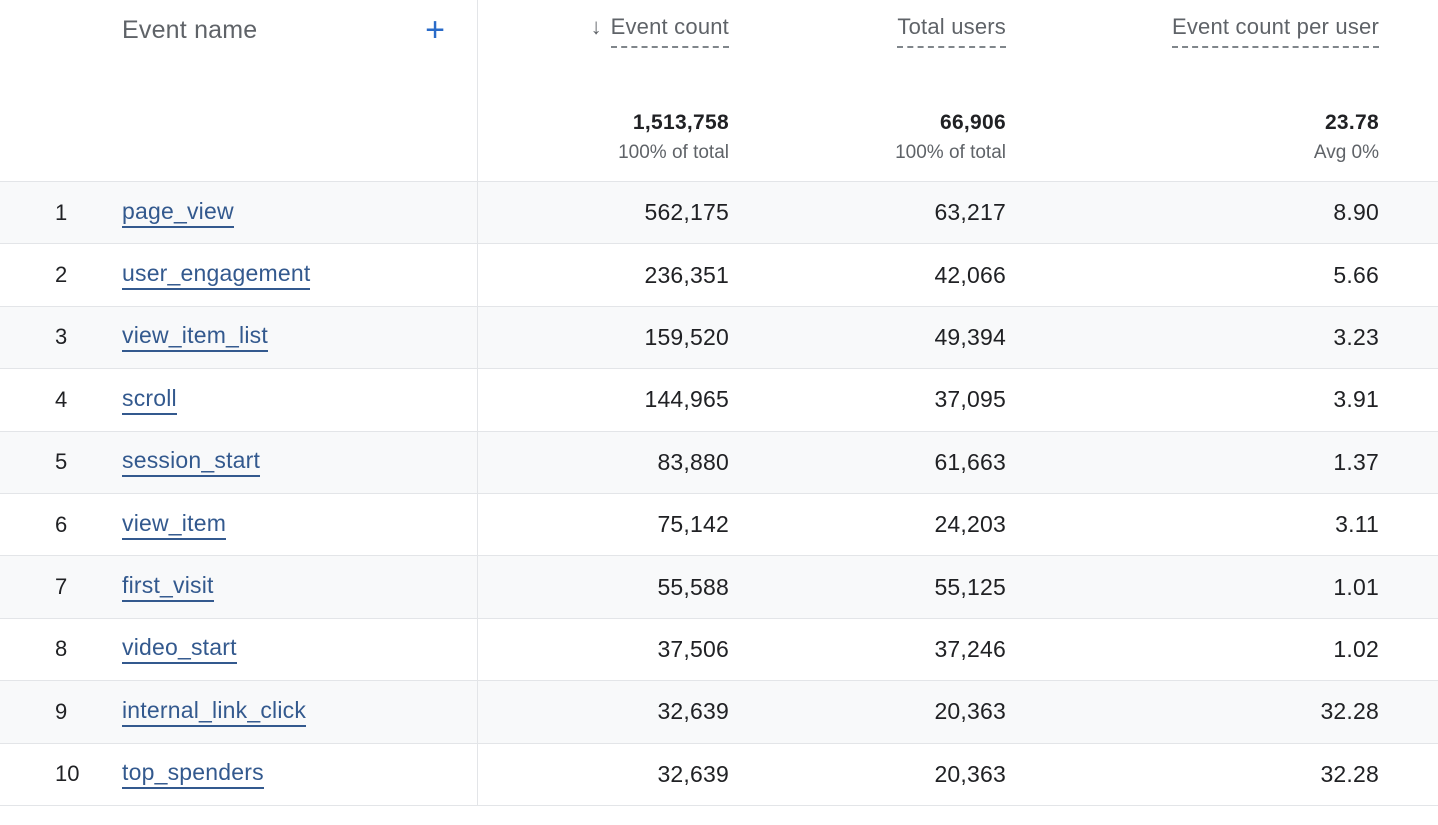 The width and height of the screenshot is (1438, 825). Describe the element at coordinates (179, 649) in the screenshot. I see `event-name-link: video_start` at that location.